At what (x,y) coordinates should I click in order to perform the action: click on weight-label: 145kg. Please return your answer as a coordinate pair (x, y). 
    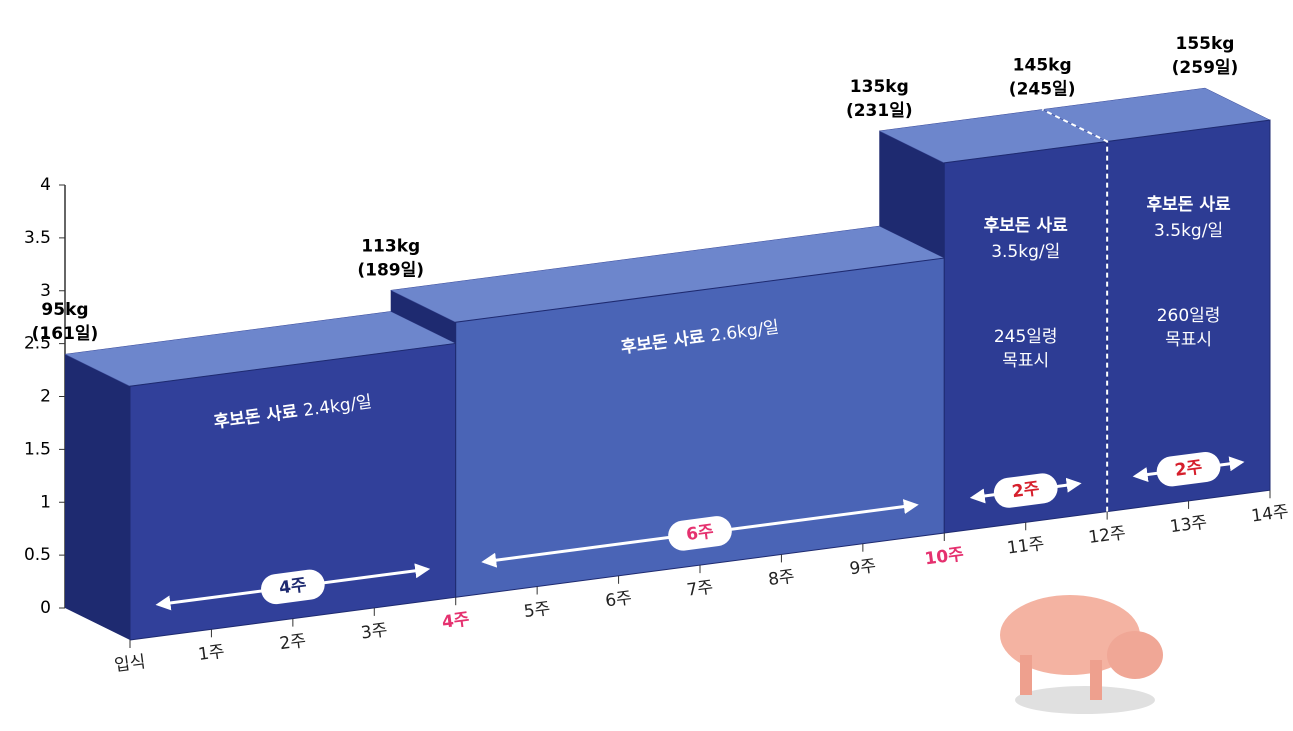
    Looking at the image, I should click on (1042, 65).